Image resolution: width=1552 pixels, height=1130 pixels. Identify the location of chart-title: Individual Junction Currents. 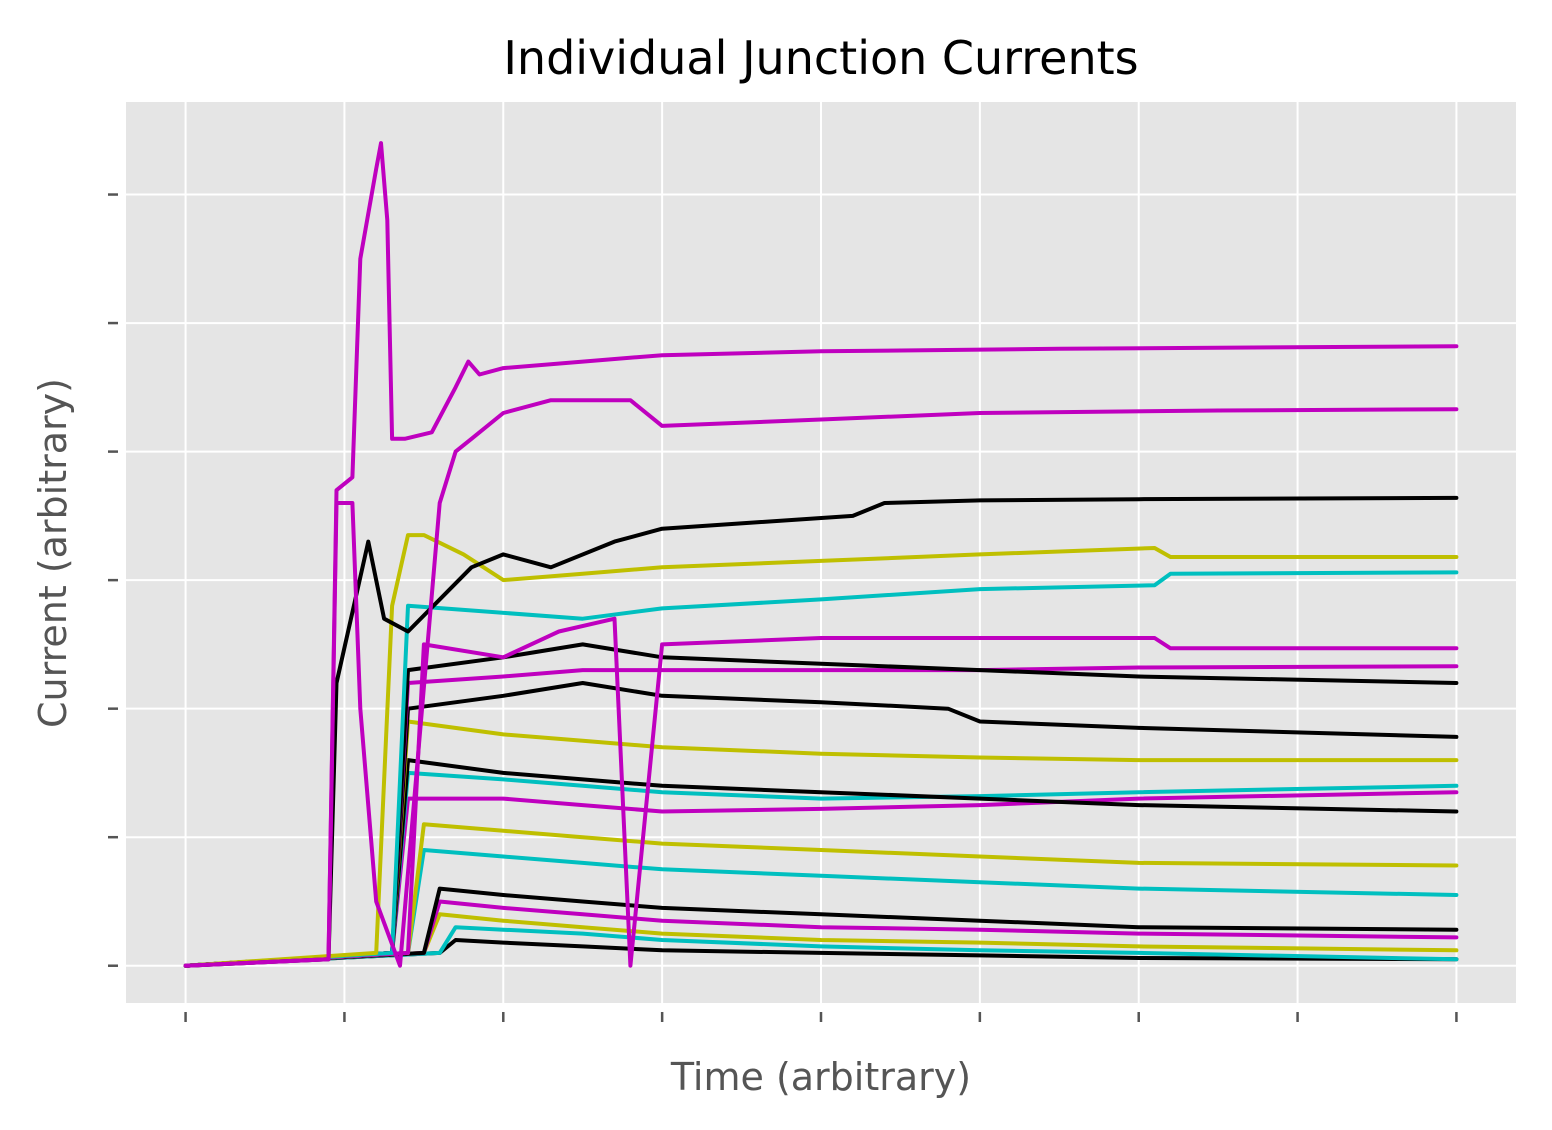
(820, 58).